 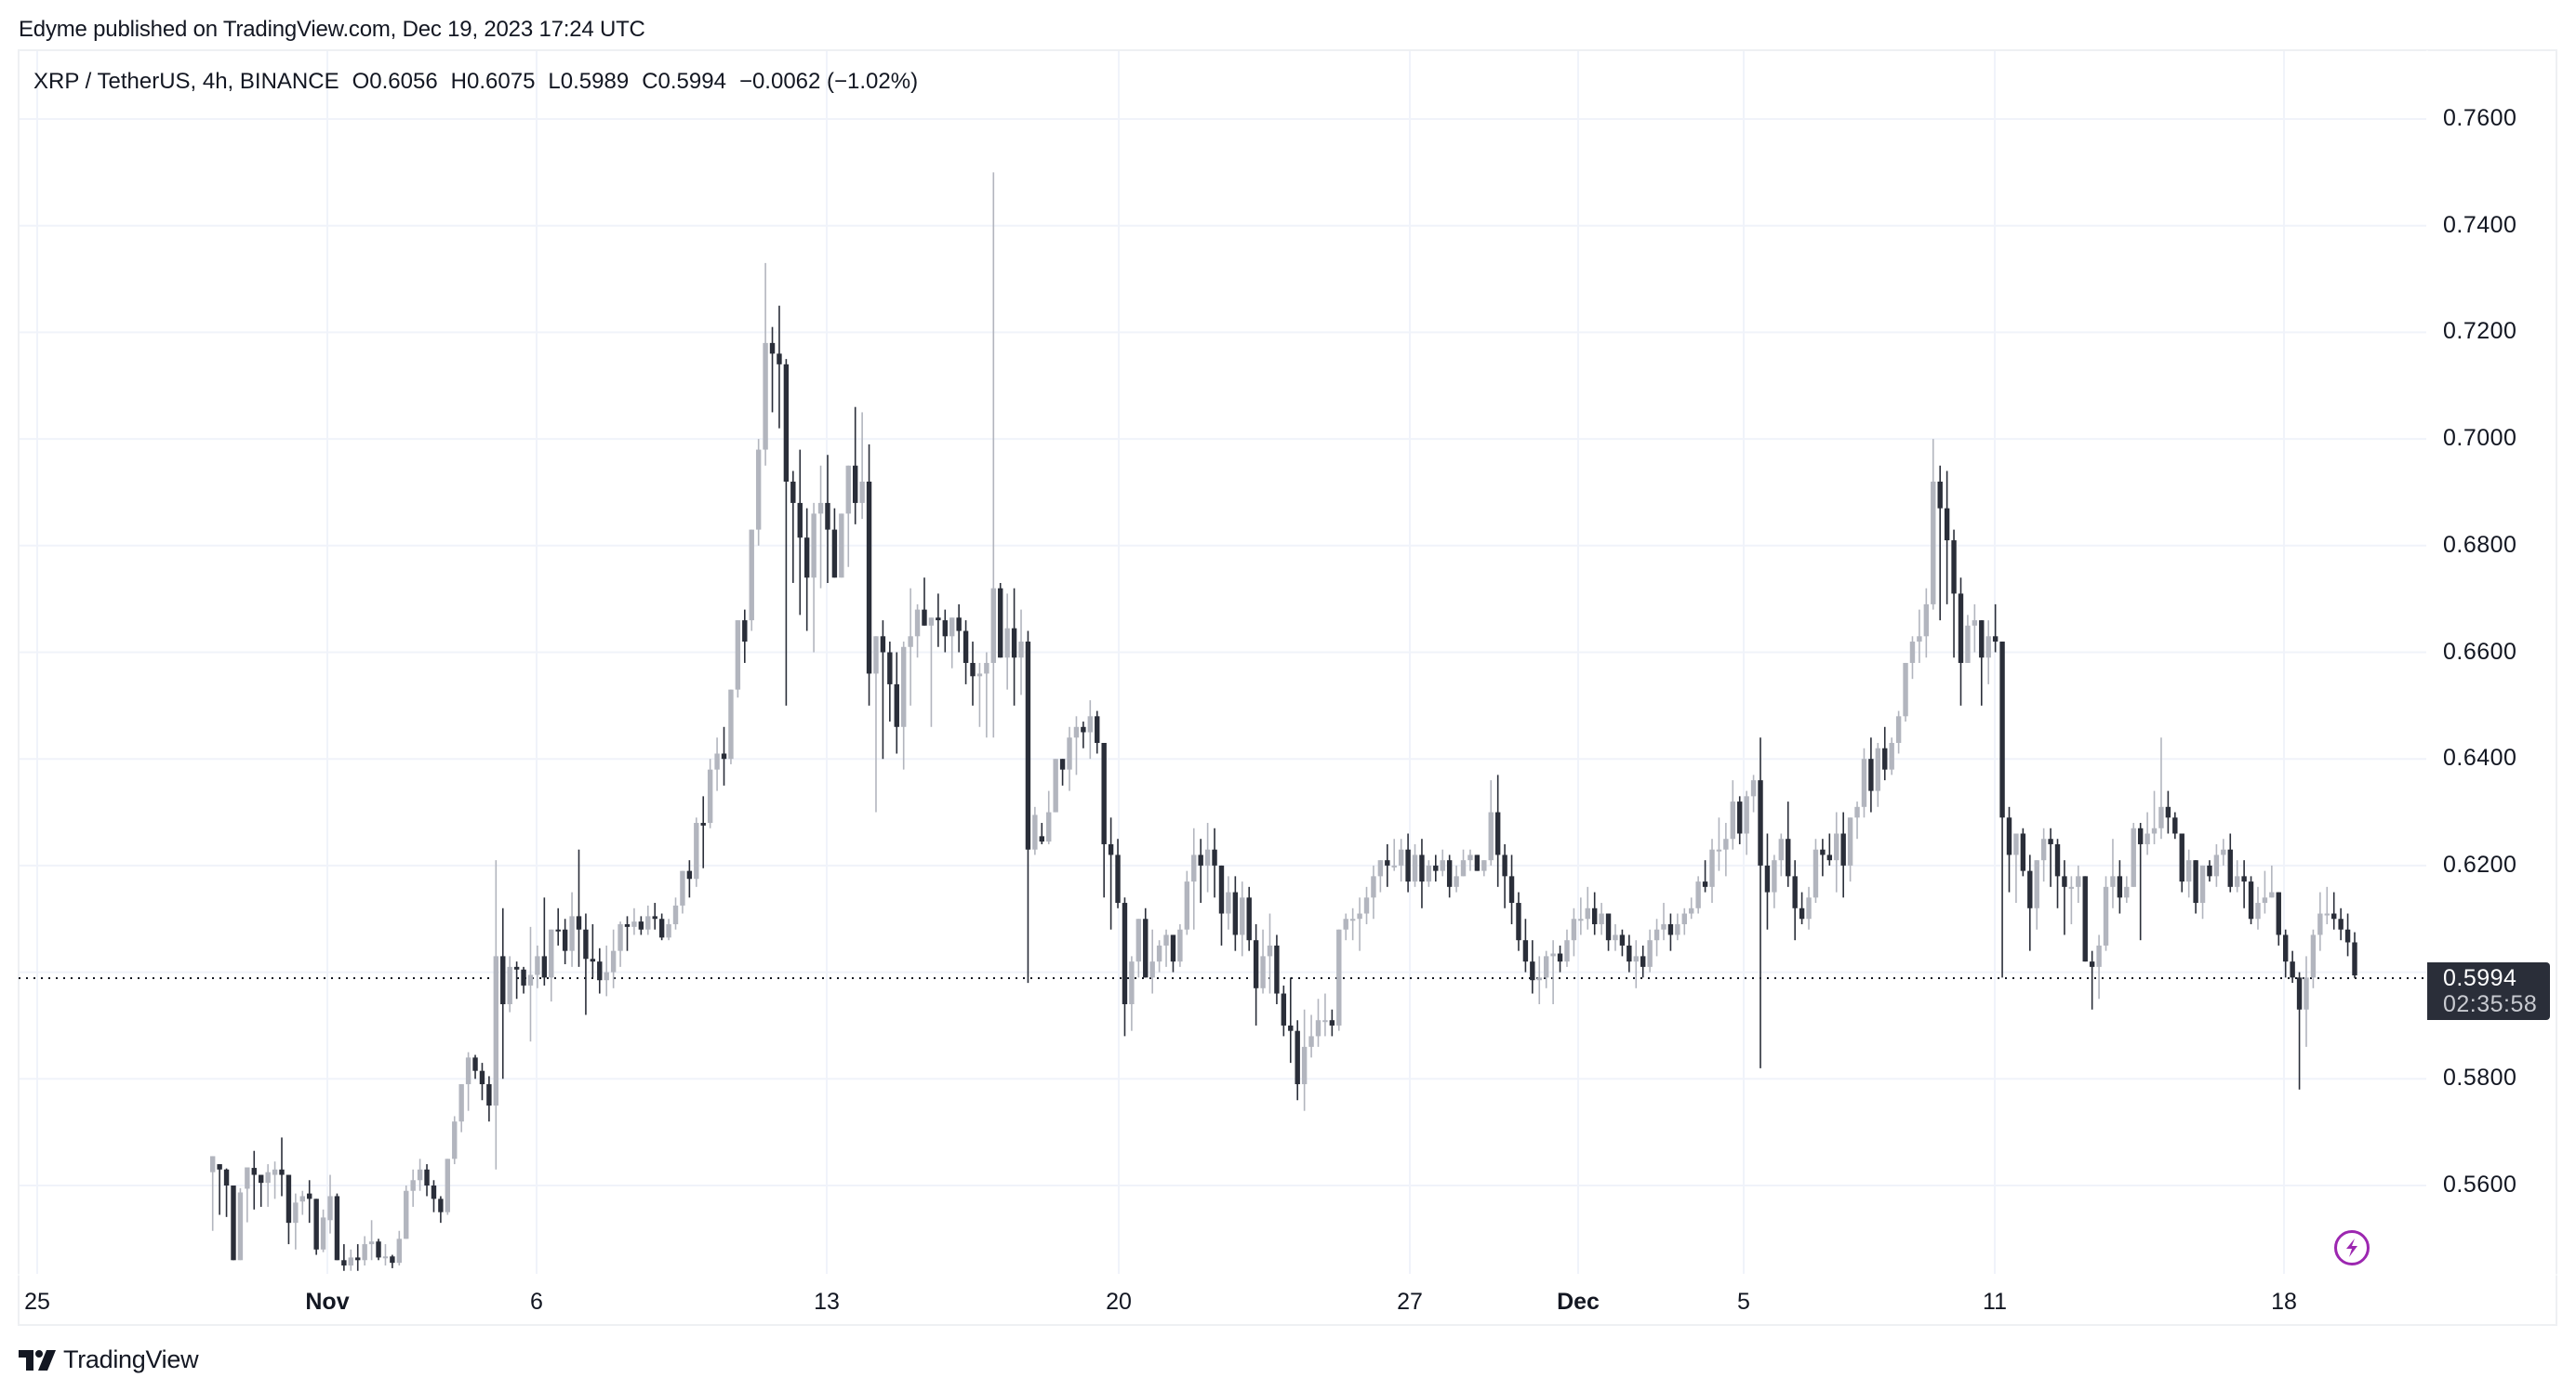 What do you see at coordinates (1119, 1302) in the screenshot?
I see `time-tick-label: 20` at bounding box center [1119, 1302].